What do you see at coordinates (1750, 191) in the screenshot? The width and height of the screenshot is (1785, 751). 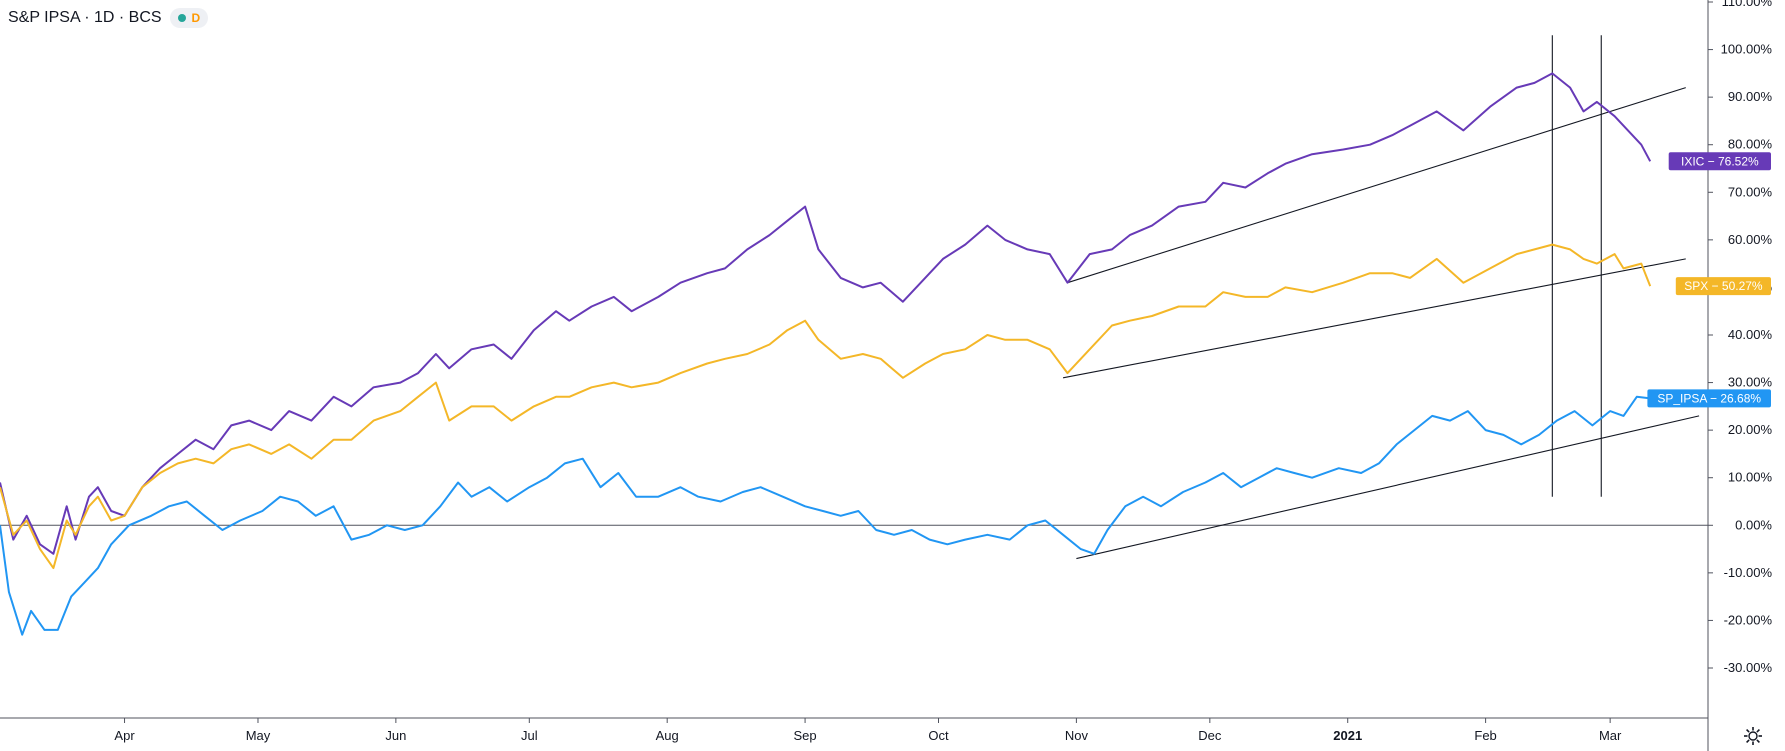 I see `y-tick-label: 70.00%` at bounding box center [1750, 191].